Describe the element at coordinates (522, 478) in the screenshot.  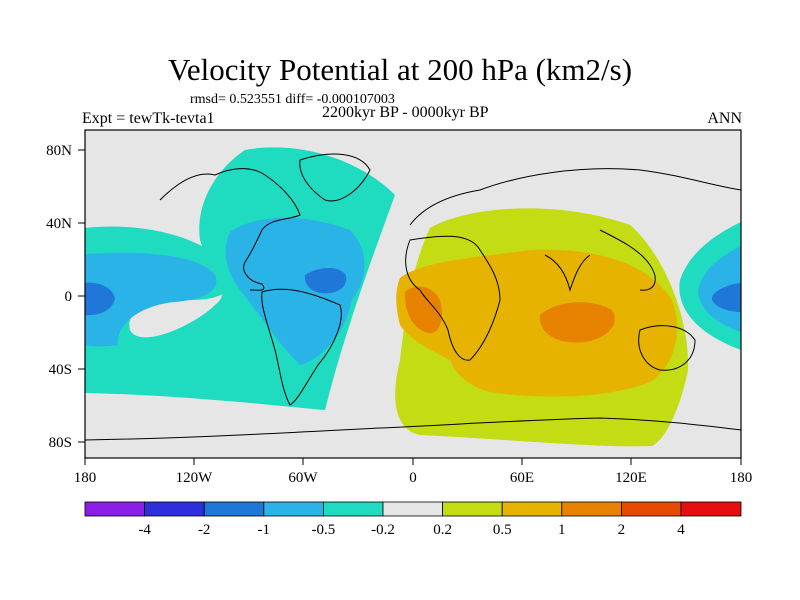
I see `lon-tick-label: 60E` at that location.